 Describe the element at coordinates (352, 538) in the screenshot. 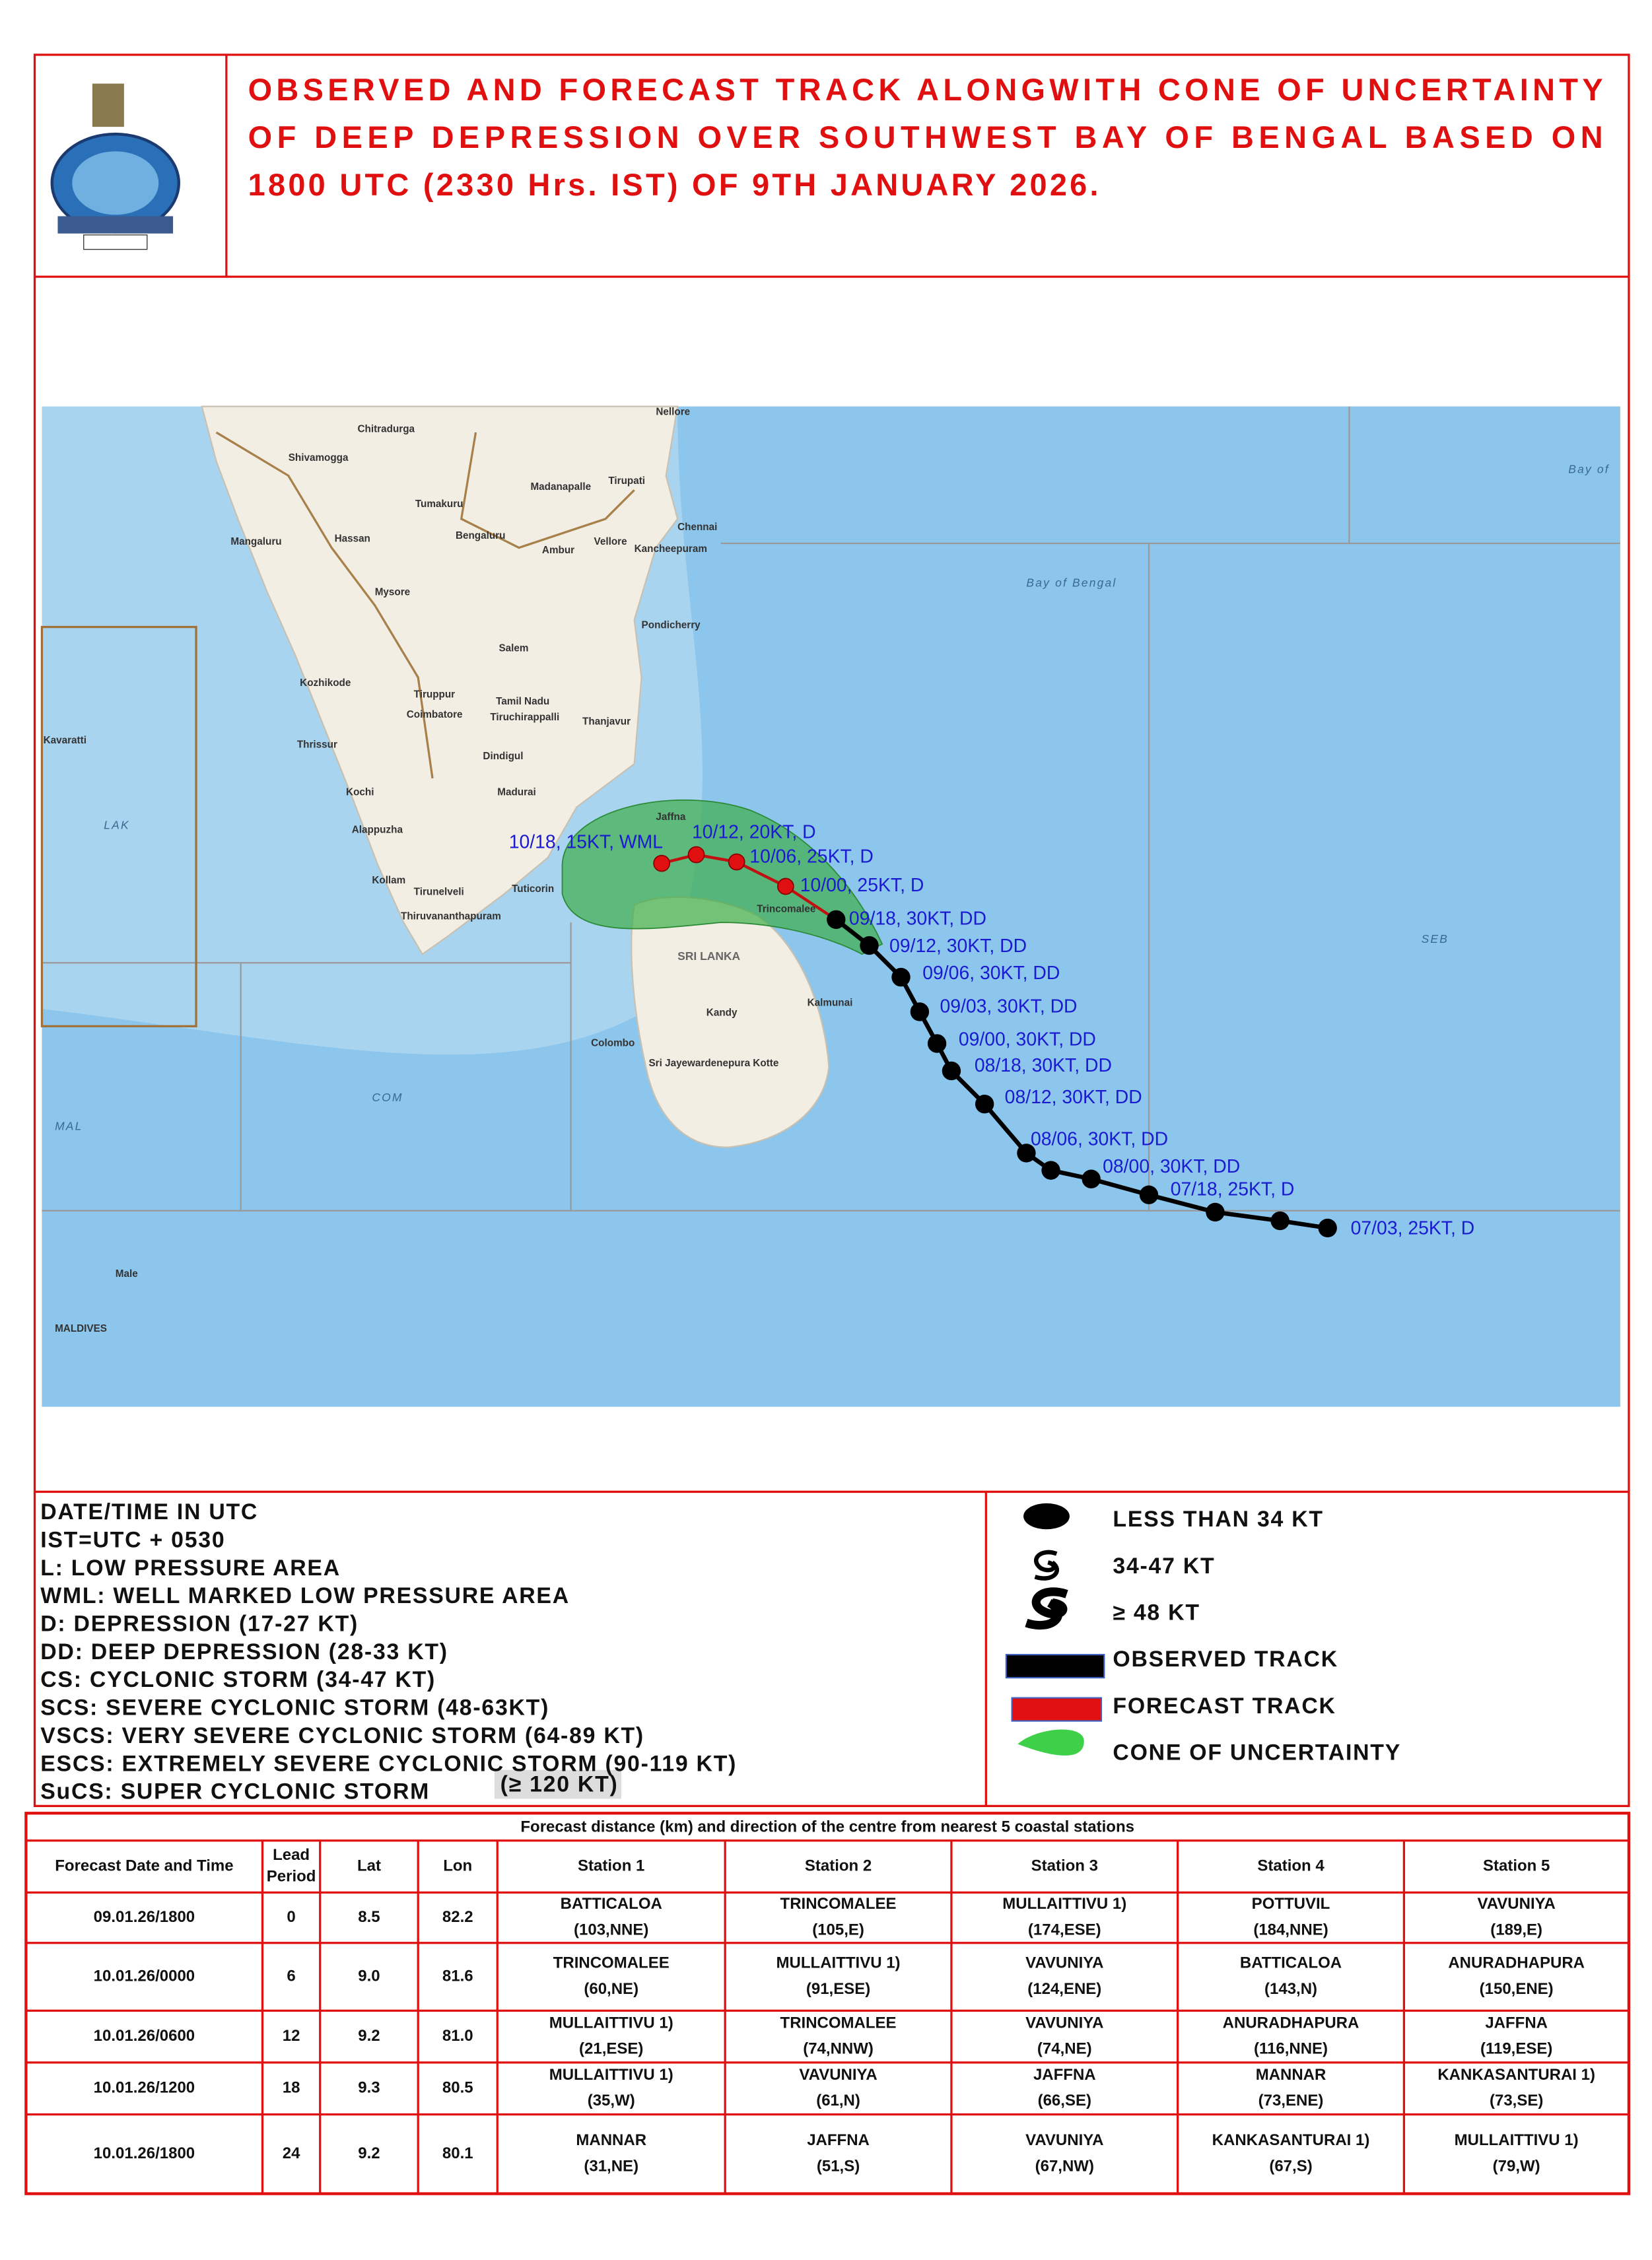

I see `place-label: Hassan` at that location.